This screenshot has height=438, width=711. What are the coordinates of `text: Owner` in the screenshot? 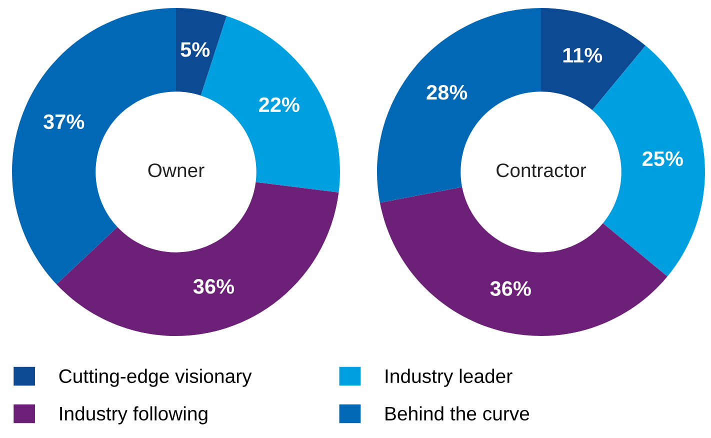 It's located at (176, 170).